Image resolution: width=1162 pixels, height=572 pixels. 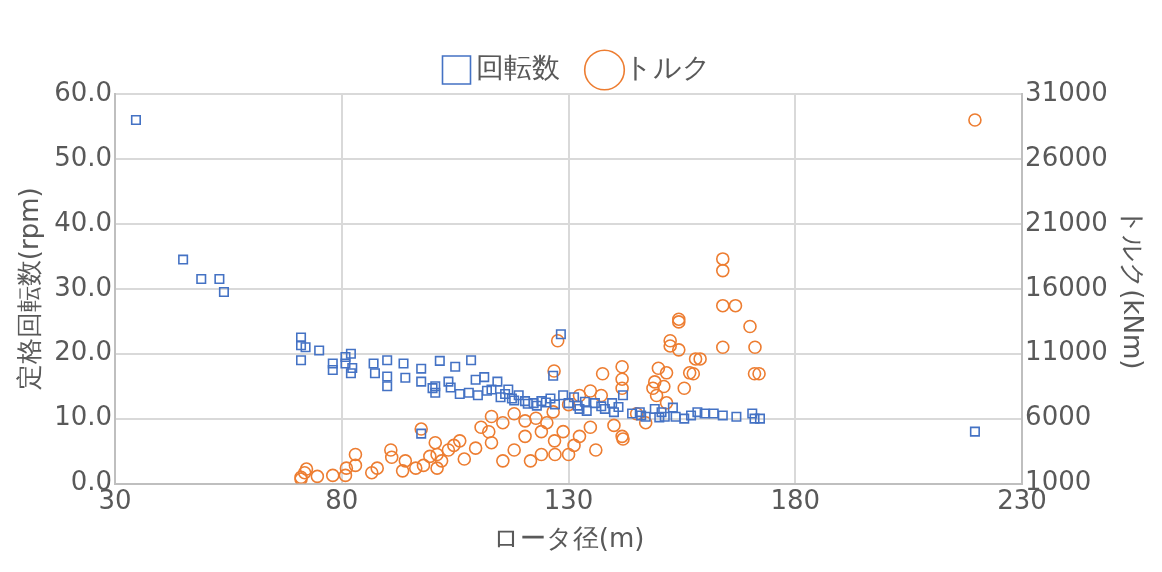 What do you see at coordinates (83, 351) in the screenshot?
I see `y-tick-label: 20.0` at bounding box center [83, 351].